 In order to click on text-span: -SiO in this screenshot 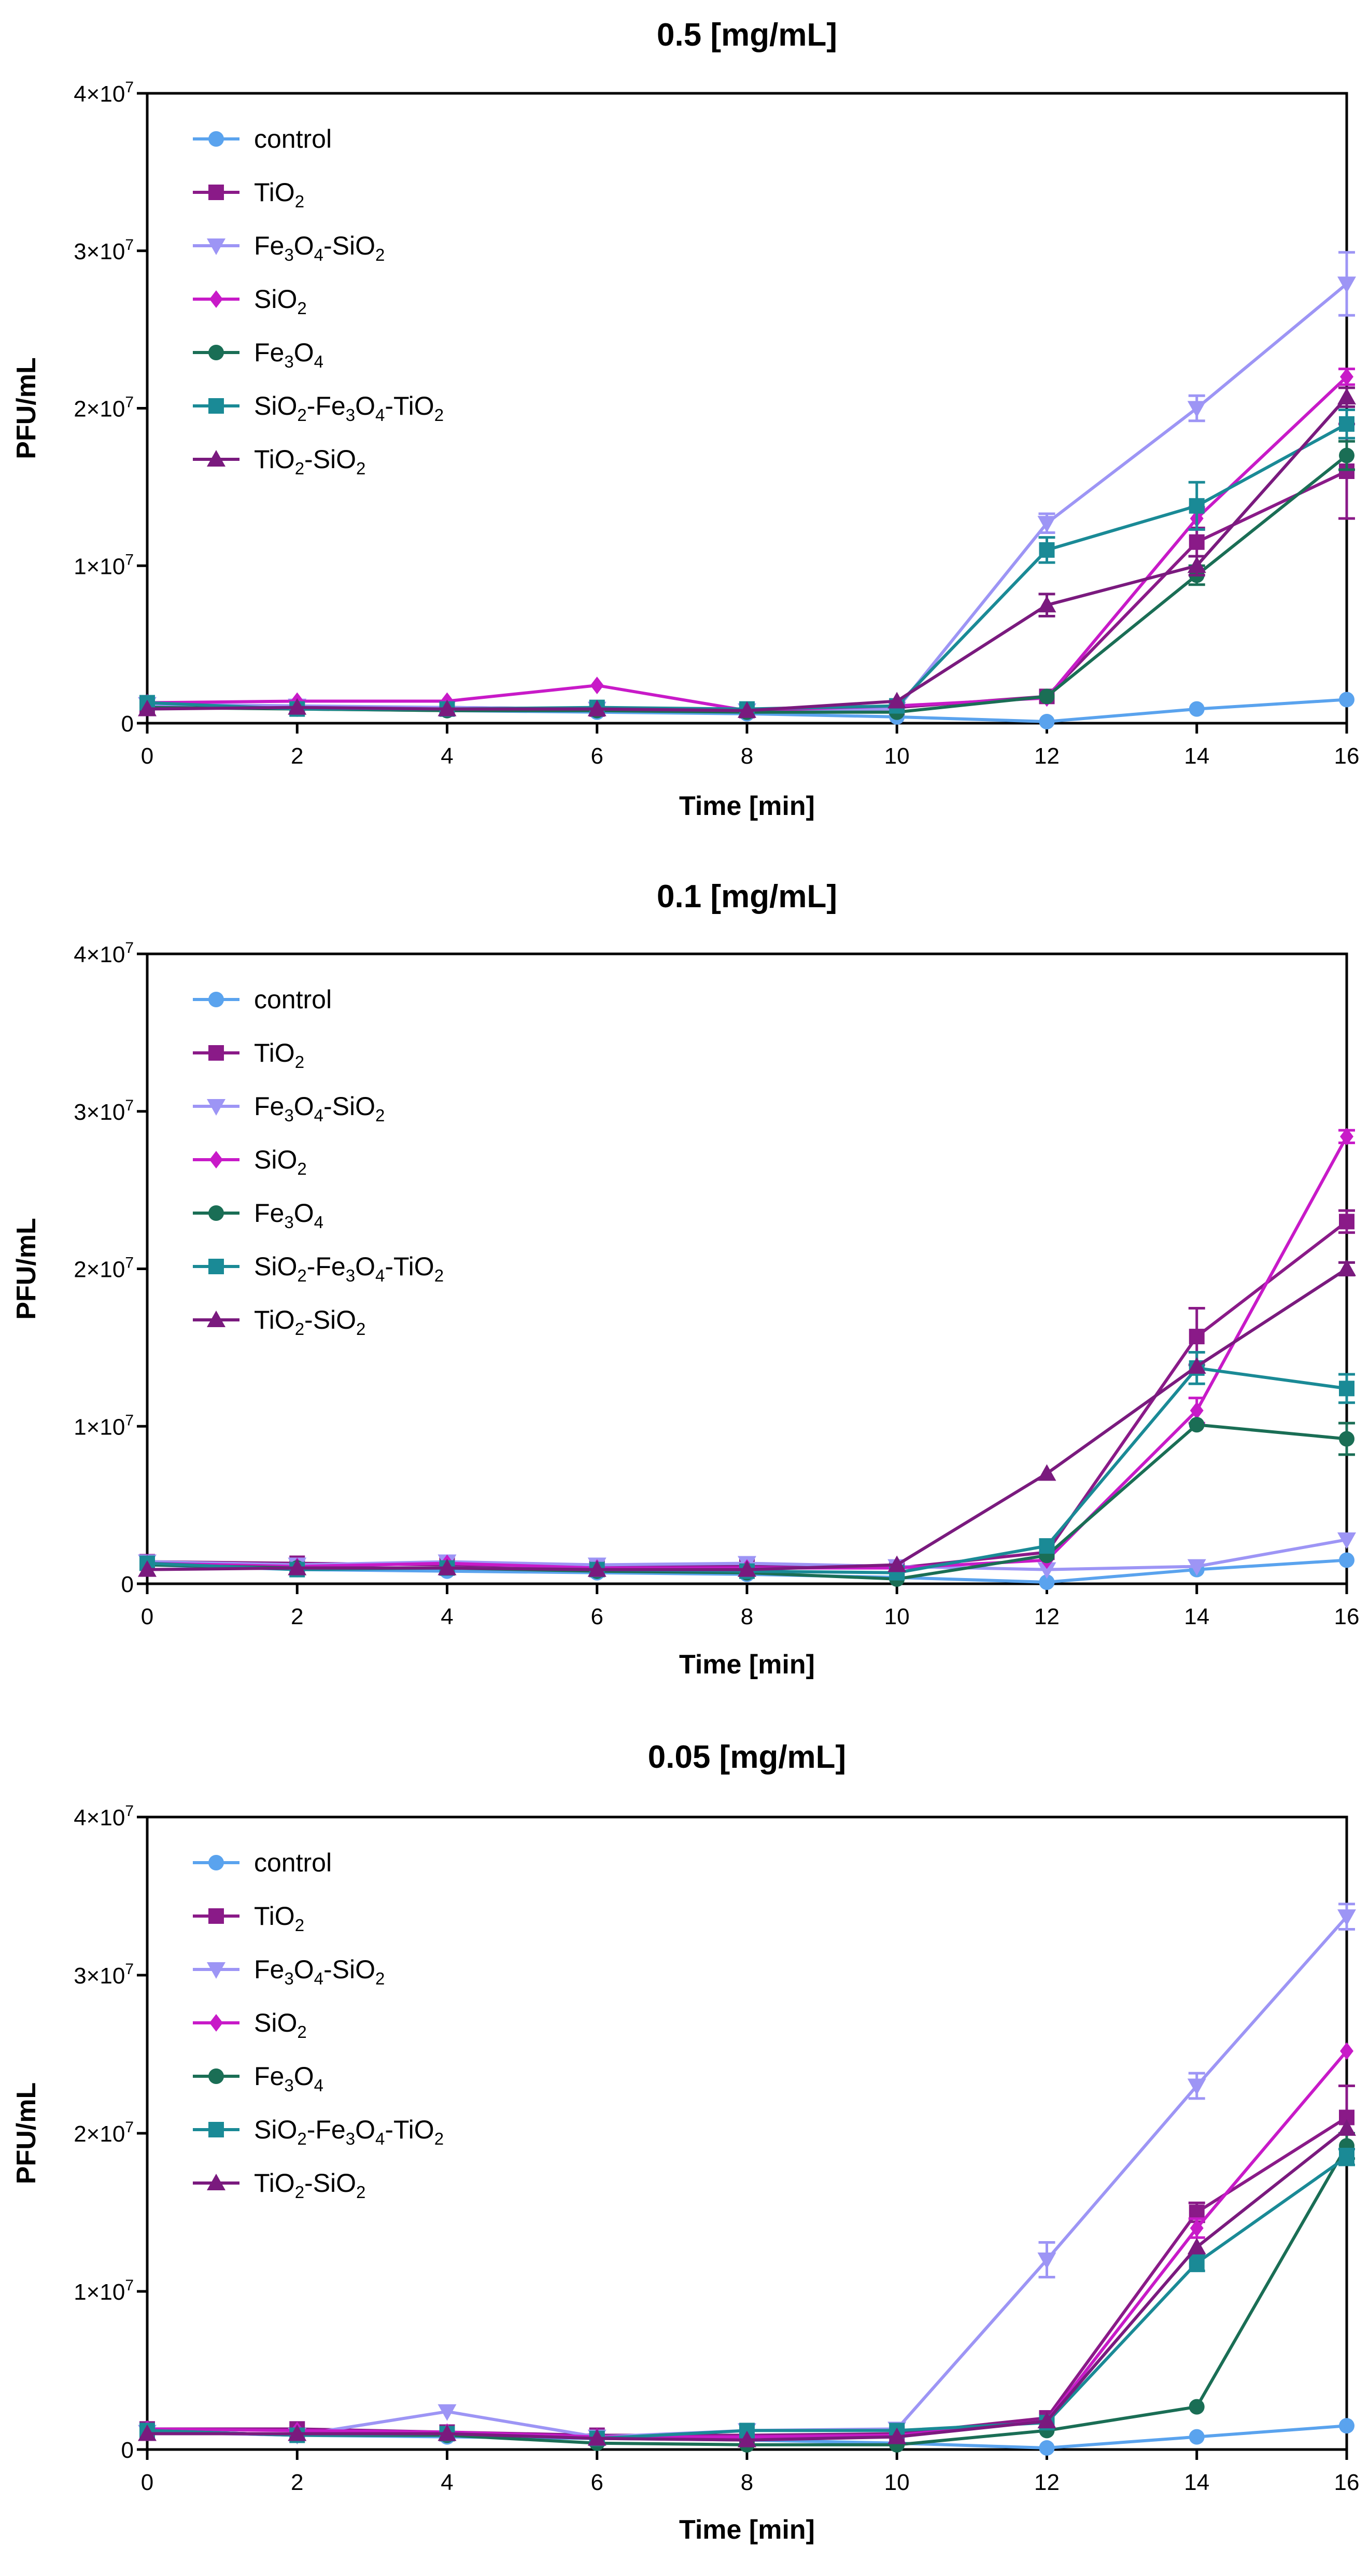, I will do `click(349, 245)`.